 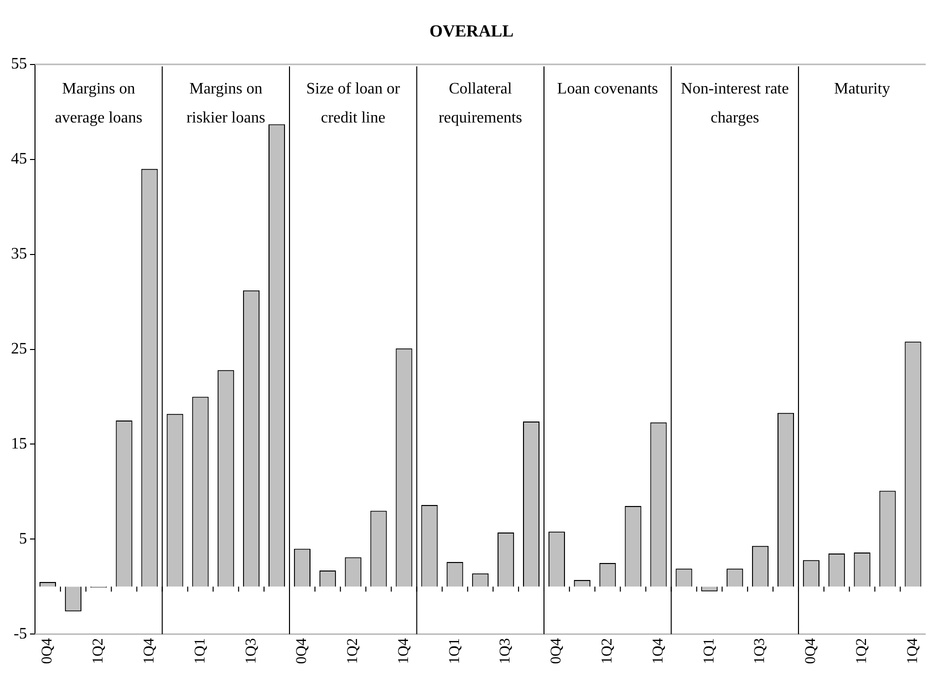 I want to click on annotation: Size of loan or credit line, so click(x=353, y=103).